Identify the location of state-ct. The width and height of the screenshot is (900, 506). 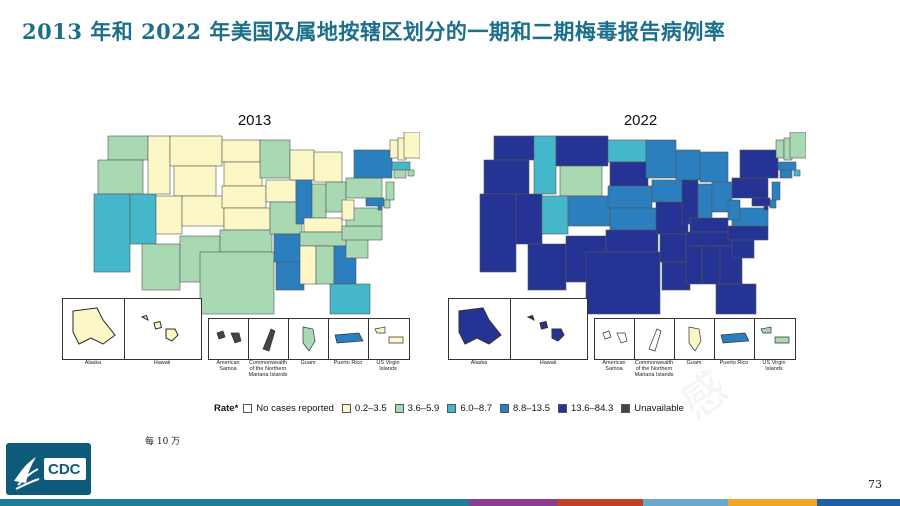
(786, 174).